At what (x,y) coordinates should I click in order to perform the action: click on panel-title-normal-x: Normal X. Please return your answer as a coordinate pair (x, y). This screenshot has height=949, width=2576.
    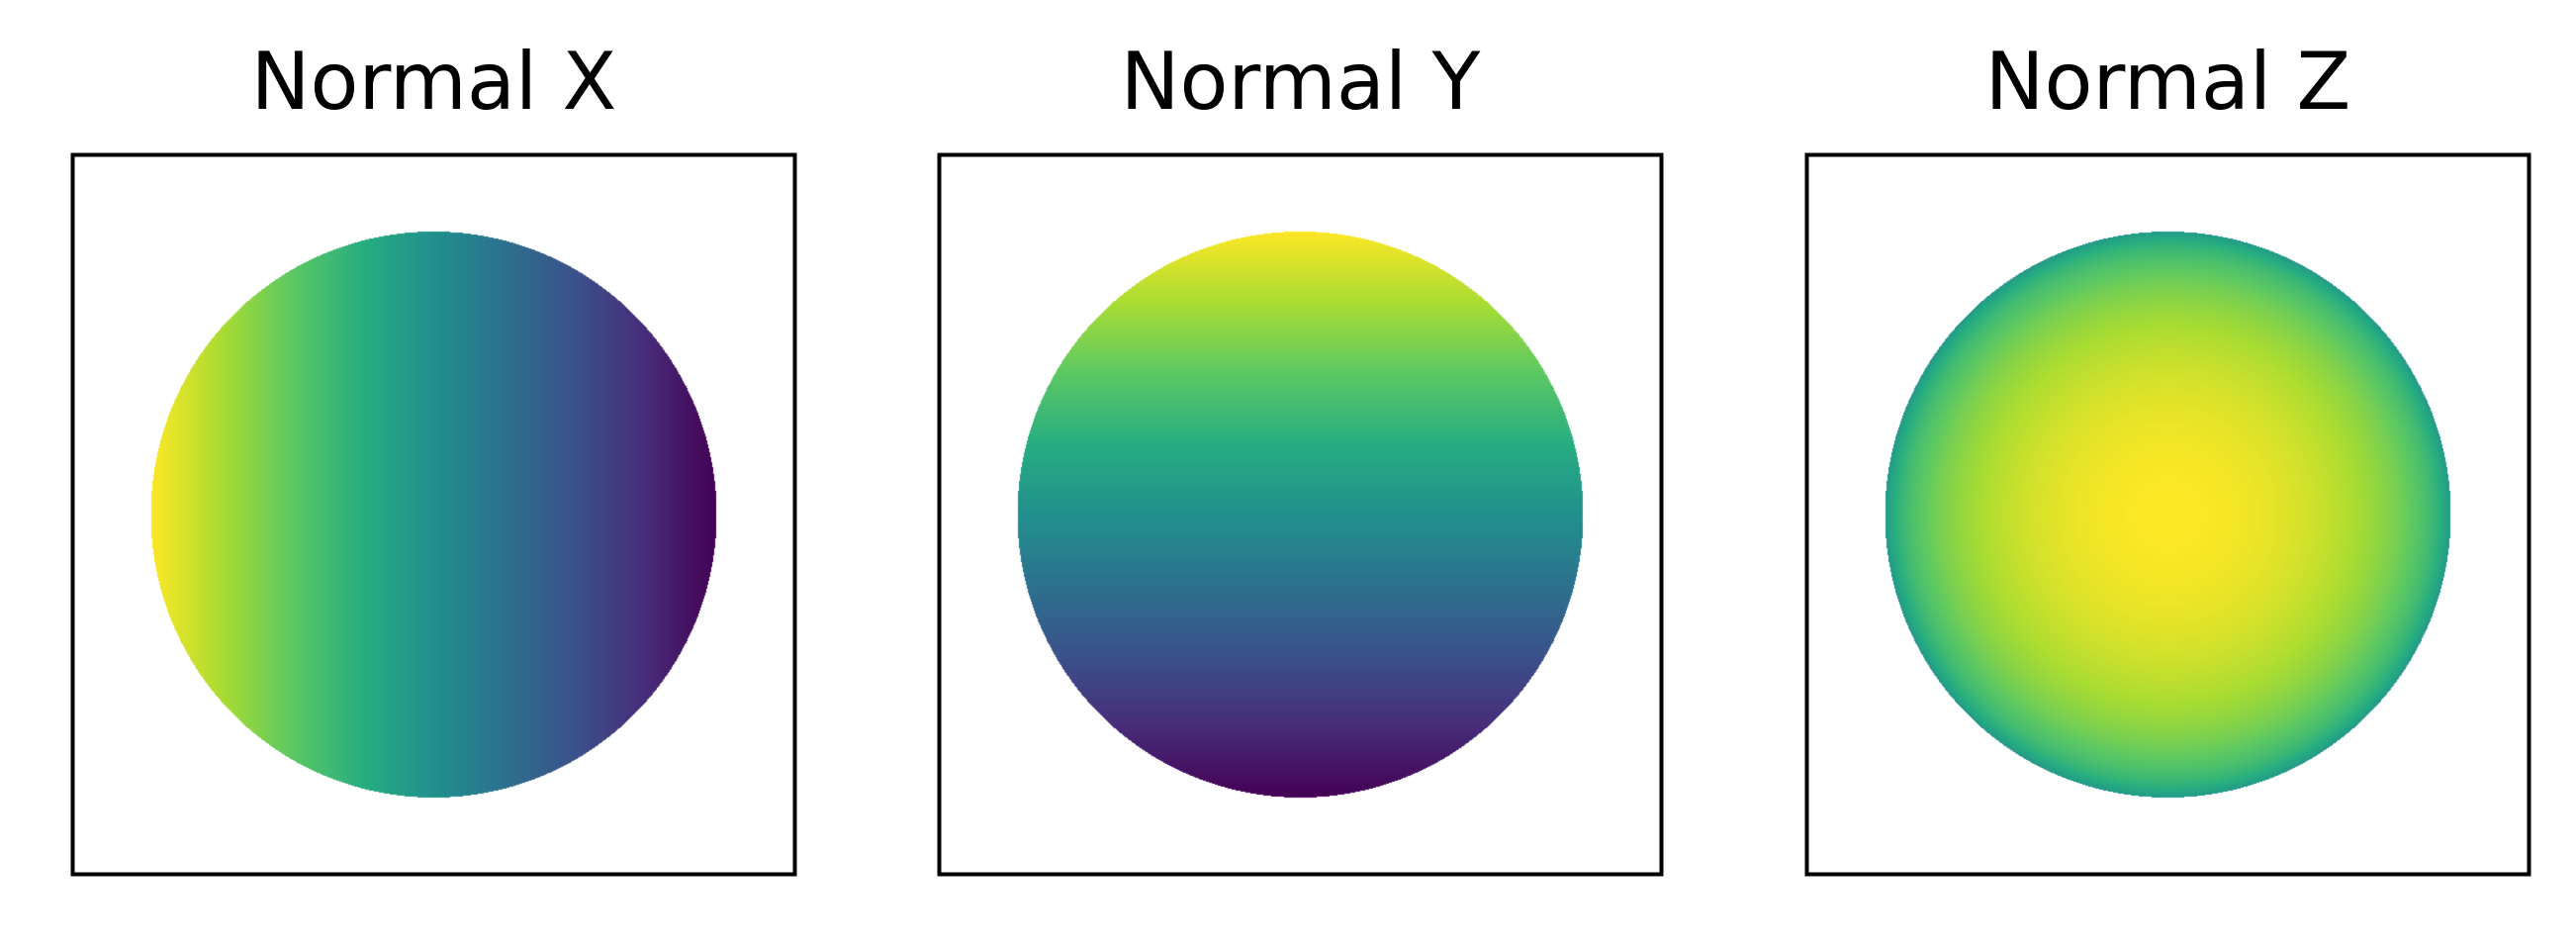
    Looking at the image, I should click on (433, 82).